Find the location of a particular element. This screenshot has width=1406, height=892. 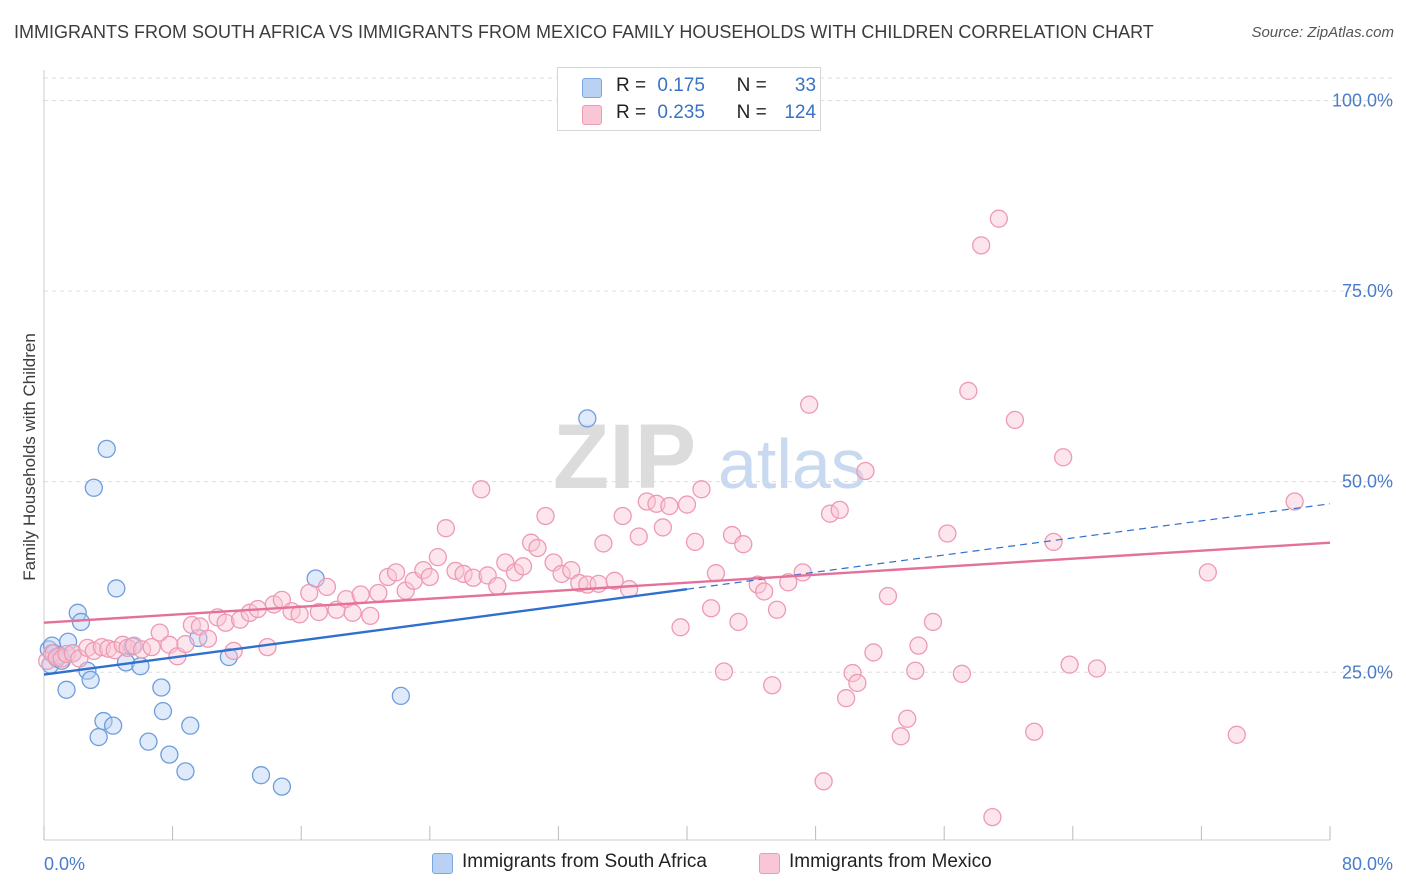

source-label: Source: ZipAtlas.com is located at coordinates (1322, 32).